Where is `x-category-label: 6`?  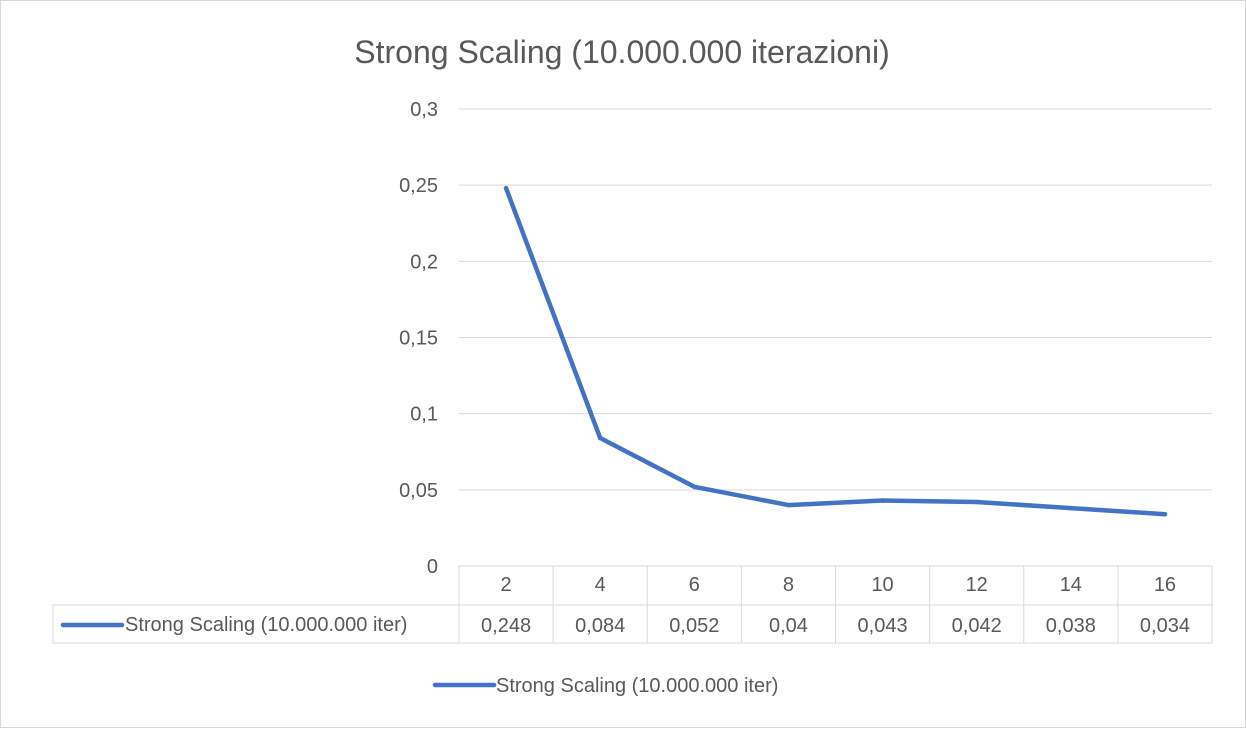 x-category-label: 6 is located at coordinates (694, 585).